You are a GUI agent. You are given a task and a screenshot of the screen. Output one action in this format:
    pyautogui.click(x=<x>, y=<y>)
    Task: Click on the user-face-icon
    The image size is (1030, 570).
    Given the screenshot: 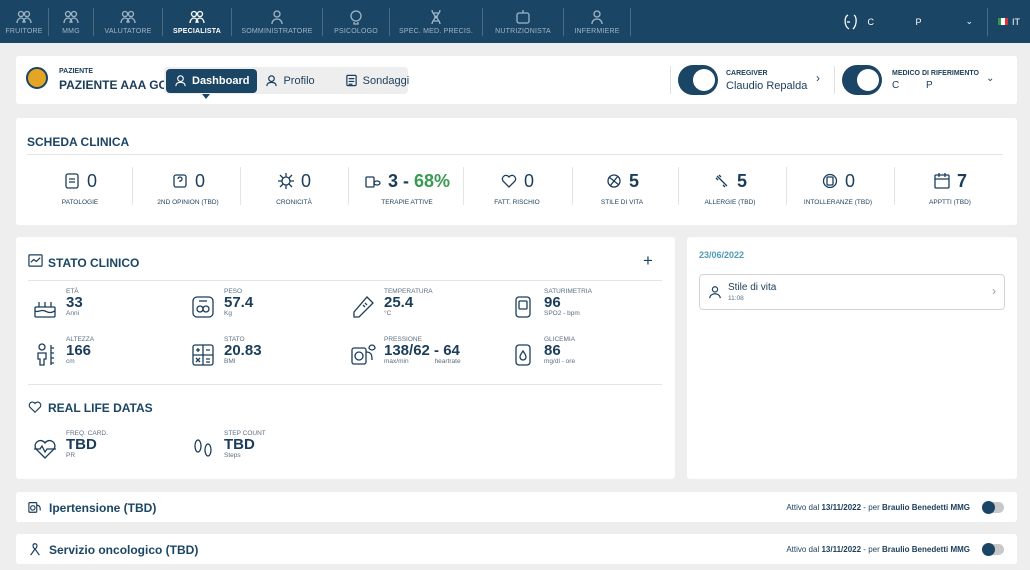 What is the action you would take?
    pyautogui.click(x=851, y=22)
    